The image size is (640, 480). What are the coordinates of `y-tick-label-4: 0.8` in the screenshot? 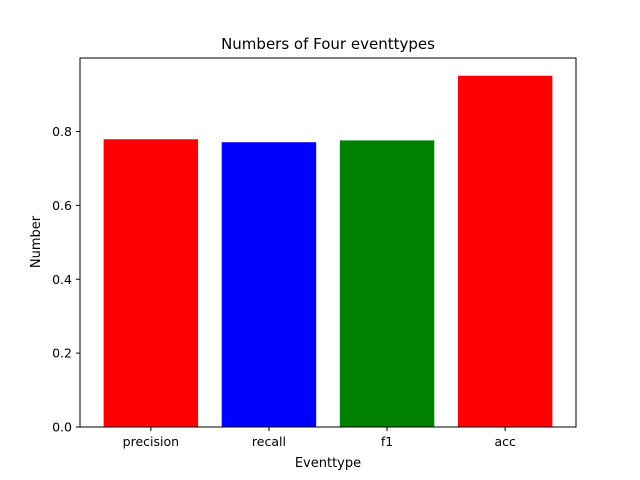 It's located at (62, 131).